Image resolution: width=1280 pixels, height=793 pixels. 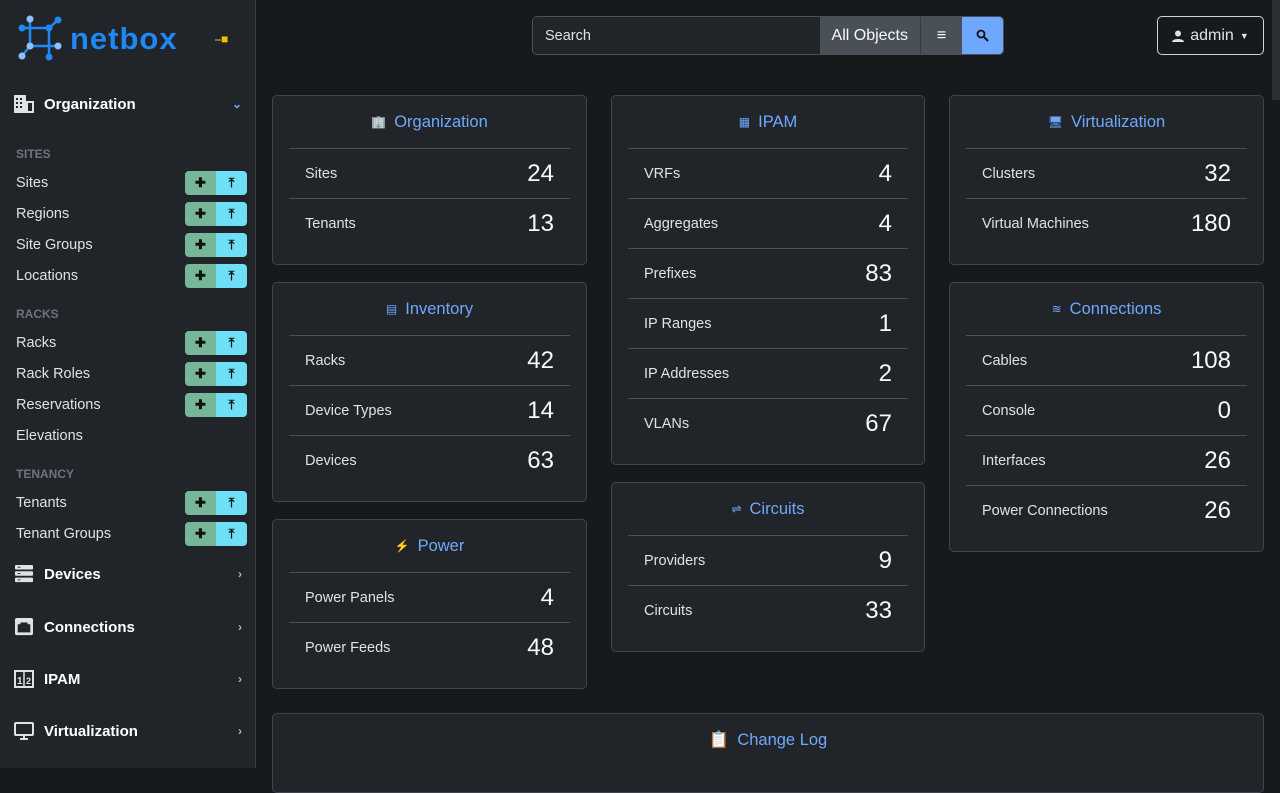 What do you see at coordinates (1106, 223) in the screenshot?
I see `stat-row: Virtual Machines 180` at bounding box center [1106, 223].